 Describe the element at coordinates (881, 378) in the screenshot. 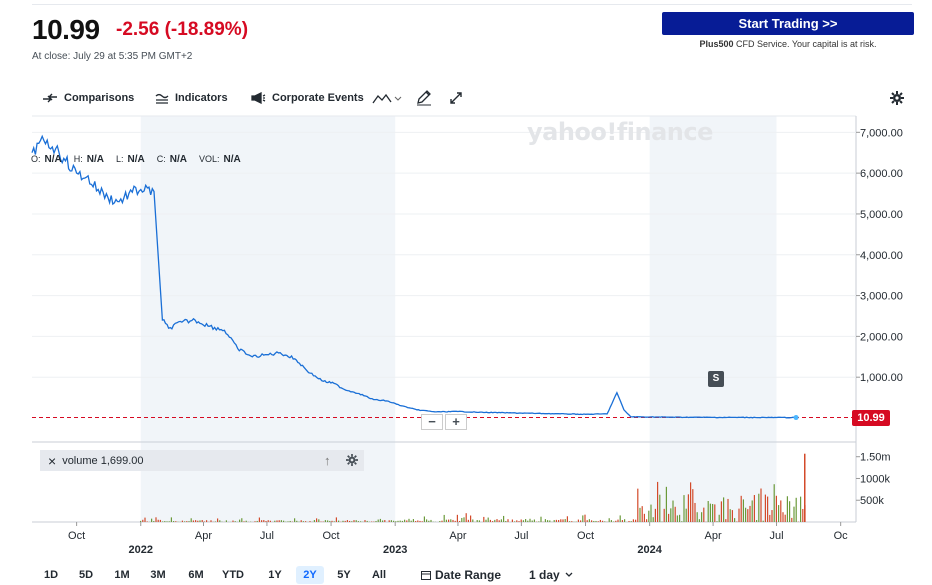

I see `y-tick-label-6: 1,000.00` at that location.